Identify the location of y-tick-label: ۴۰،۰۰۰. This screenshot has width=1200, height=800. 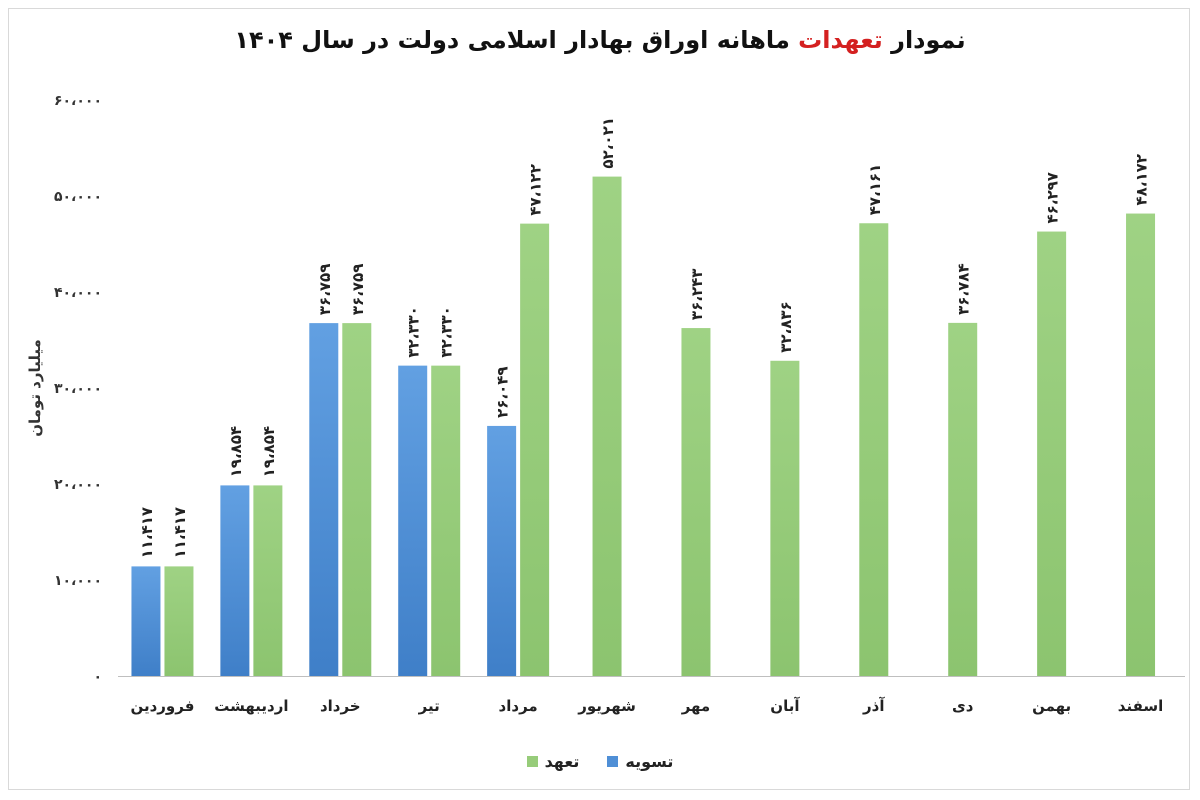
(78, 293).